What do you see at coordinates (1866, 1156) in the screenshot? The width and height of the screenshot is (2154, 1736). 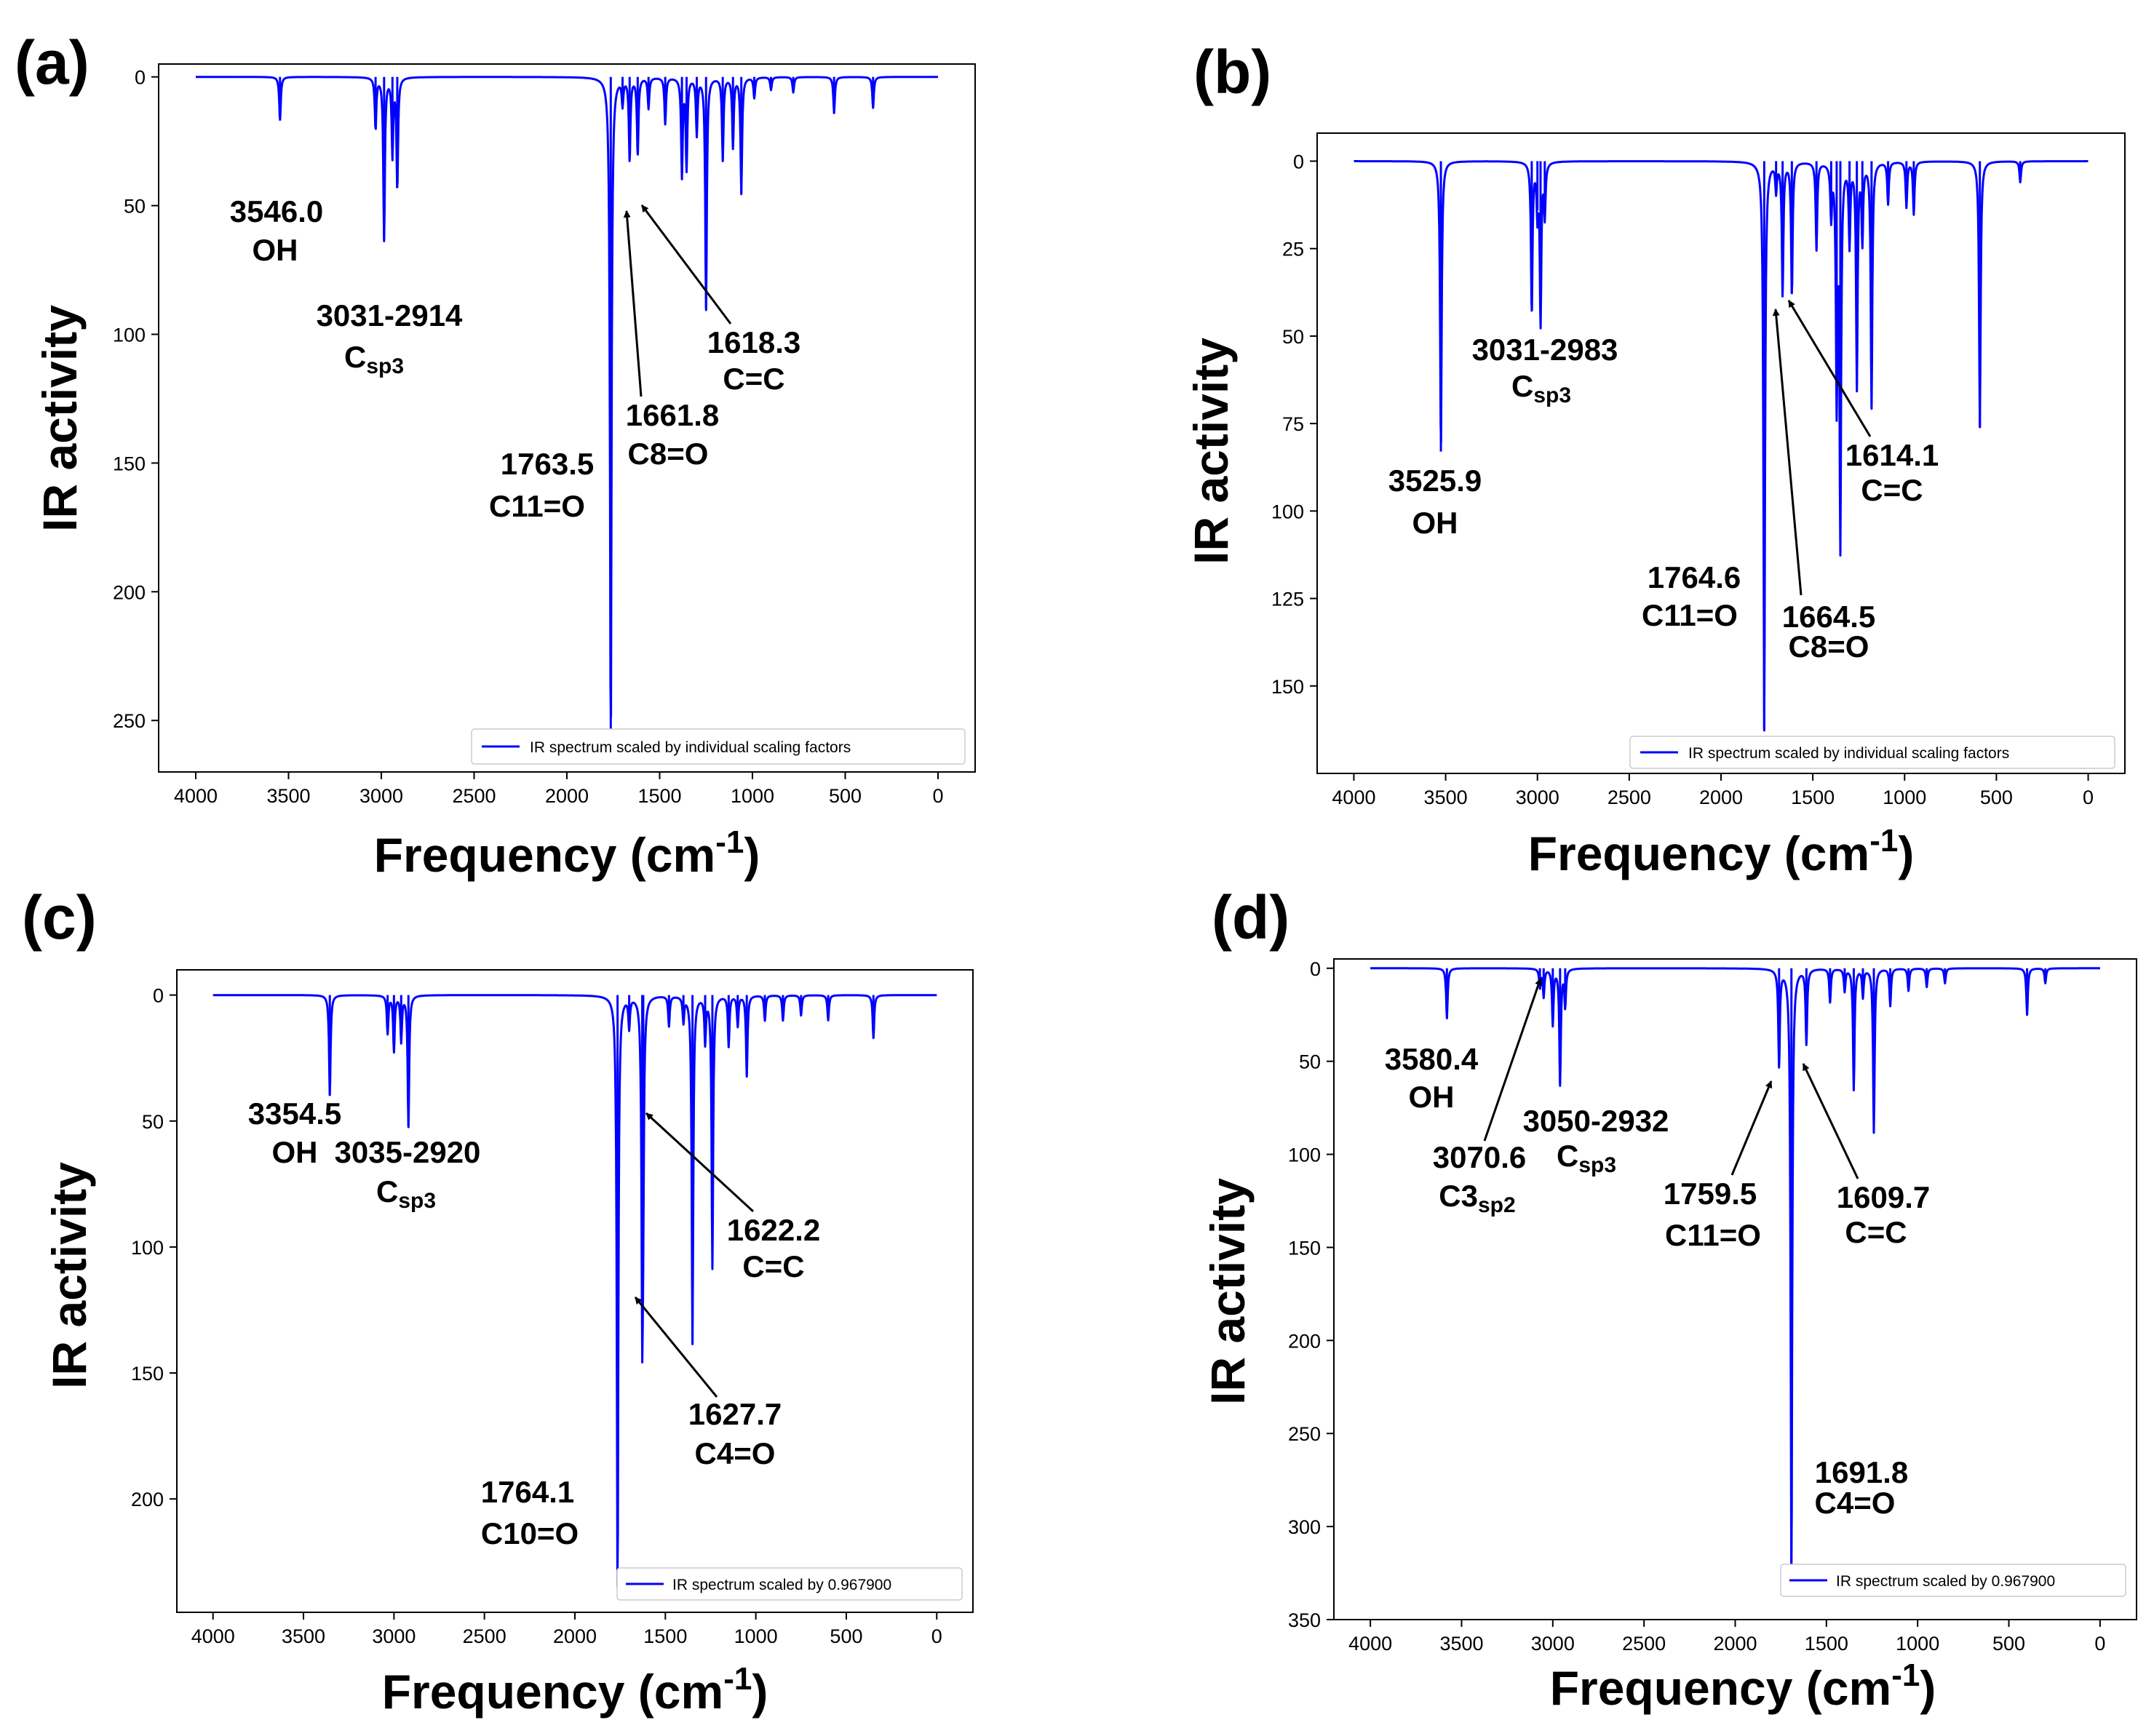 I see `annotation-cc: 1609.7 C=C` at bounding box center [1866, 1156].